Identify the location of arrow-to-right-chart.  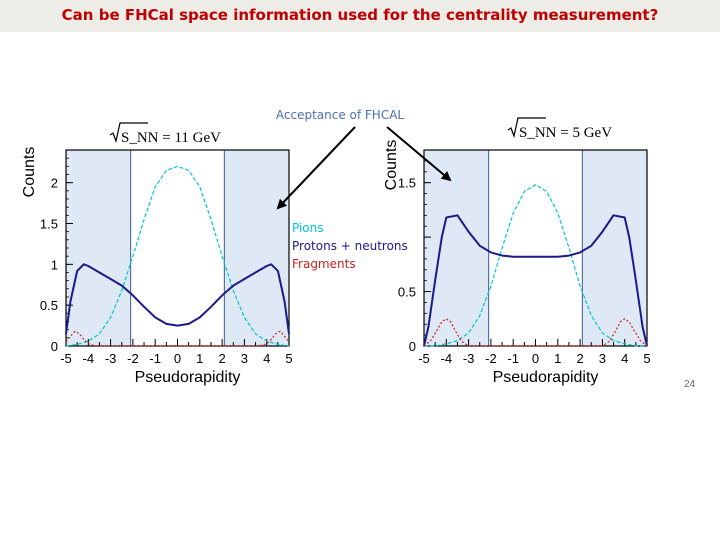
(419, 154).